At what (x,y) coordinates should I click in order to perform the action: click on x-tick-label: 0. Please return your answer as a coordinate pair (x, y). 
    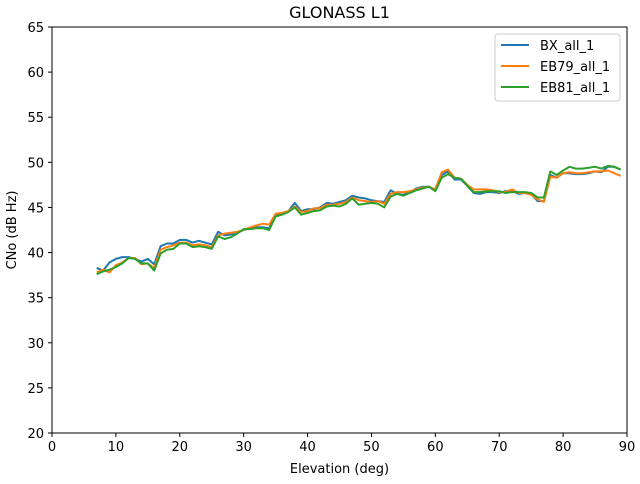
    Looking at the image, I should click on (52, 447).